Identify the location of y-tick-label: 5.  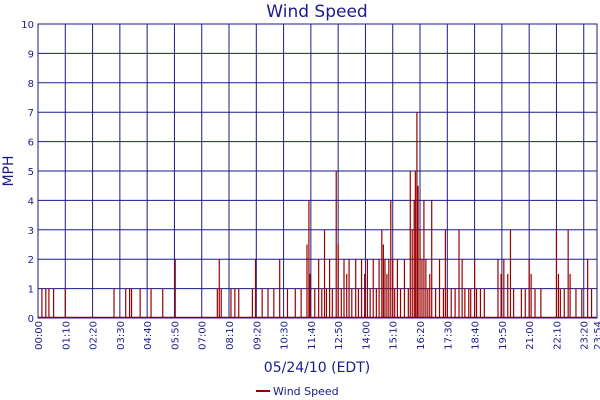
(31, 172).